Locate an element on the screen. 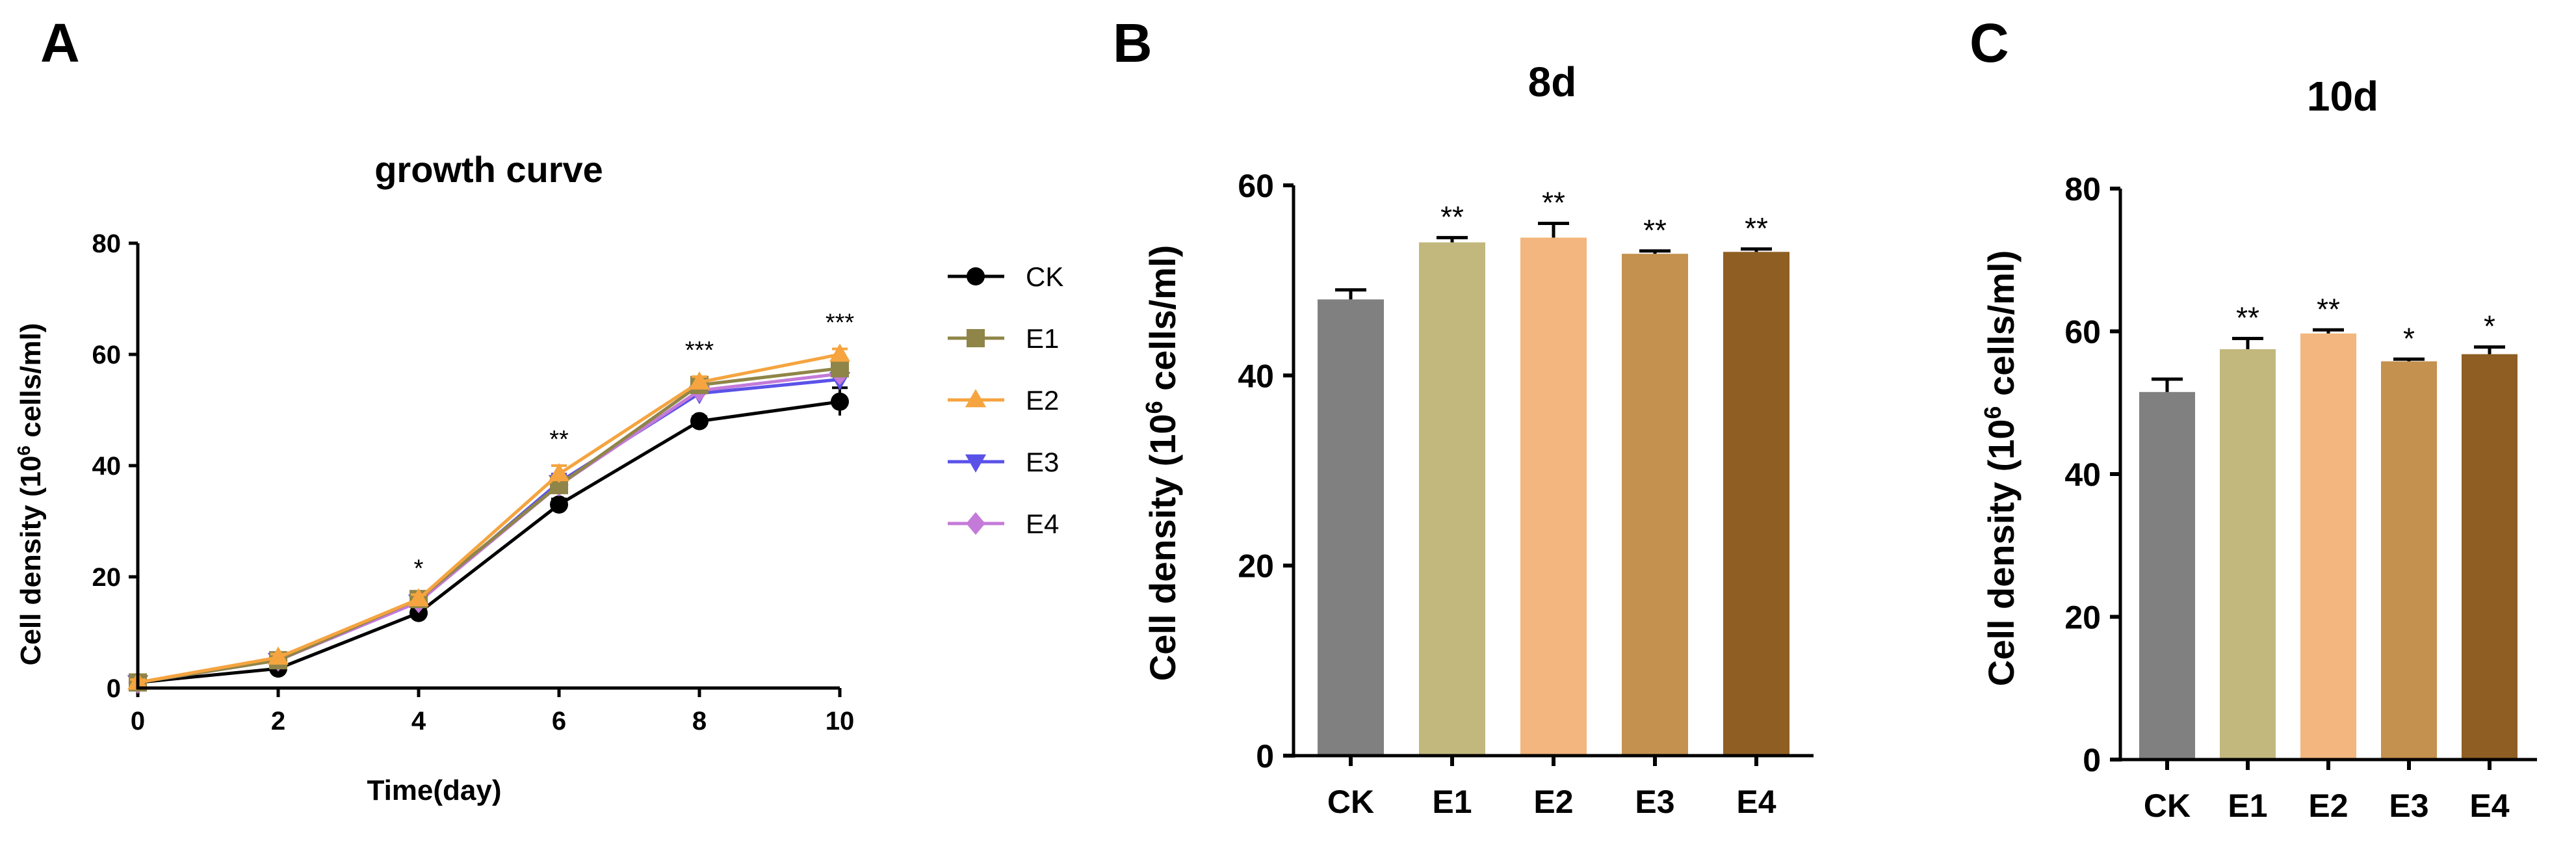 The height and width of the screenshot is (848, 2576). legend-label: E2 is located at coordinates (1042, 401).